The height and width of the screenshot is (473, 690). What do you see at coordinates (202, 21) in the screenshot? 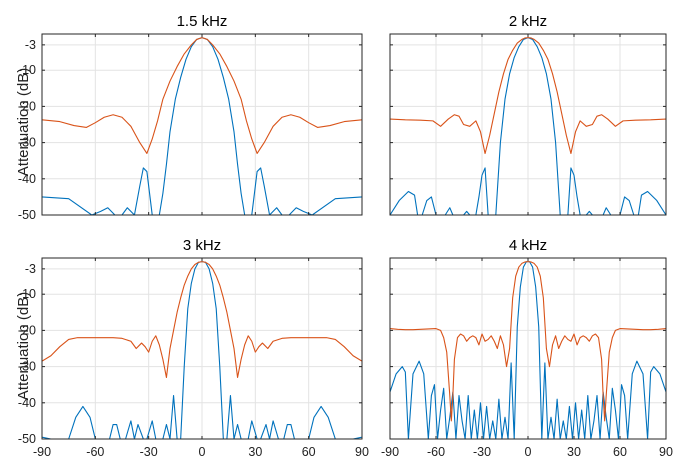
I see `panel-title: 1.5 kHz` at bounding box center [202, 21].